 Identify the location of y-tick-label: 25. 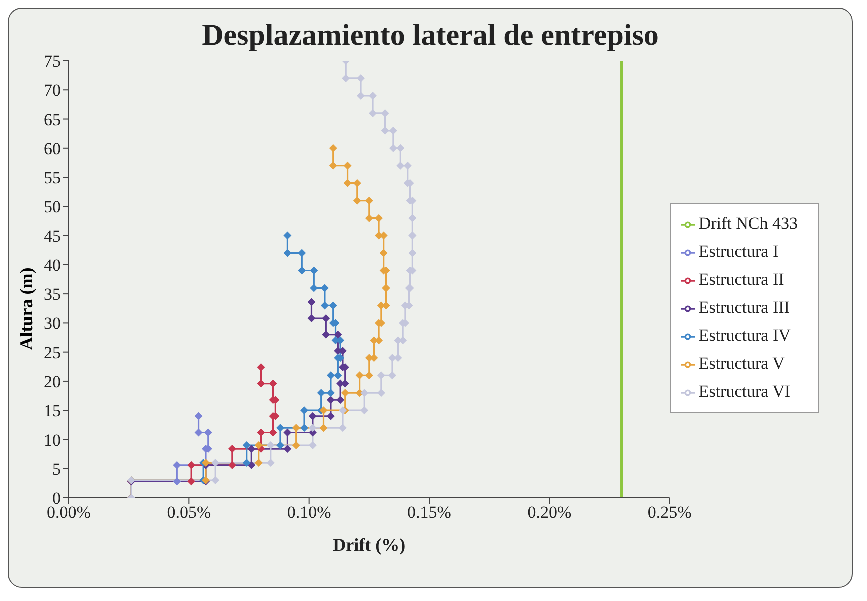
(52, 352).